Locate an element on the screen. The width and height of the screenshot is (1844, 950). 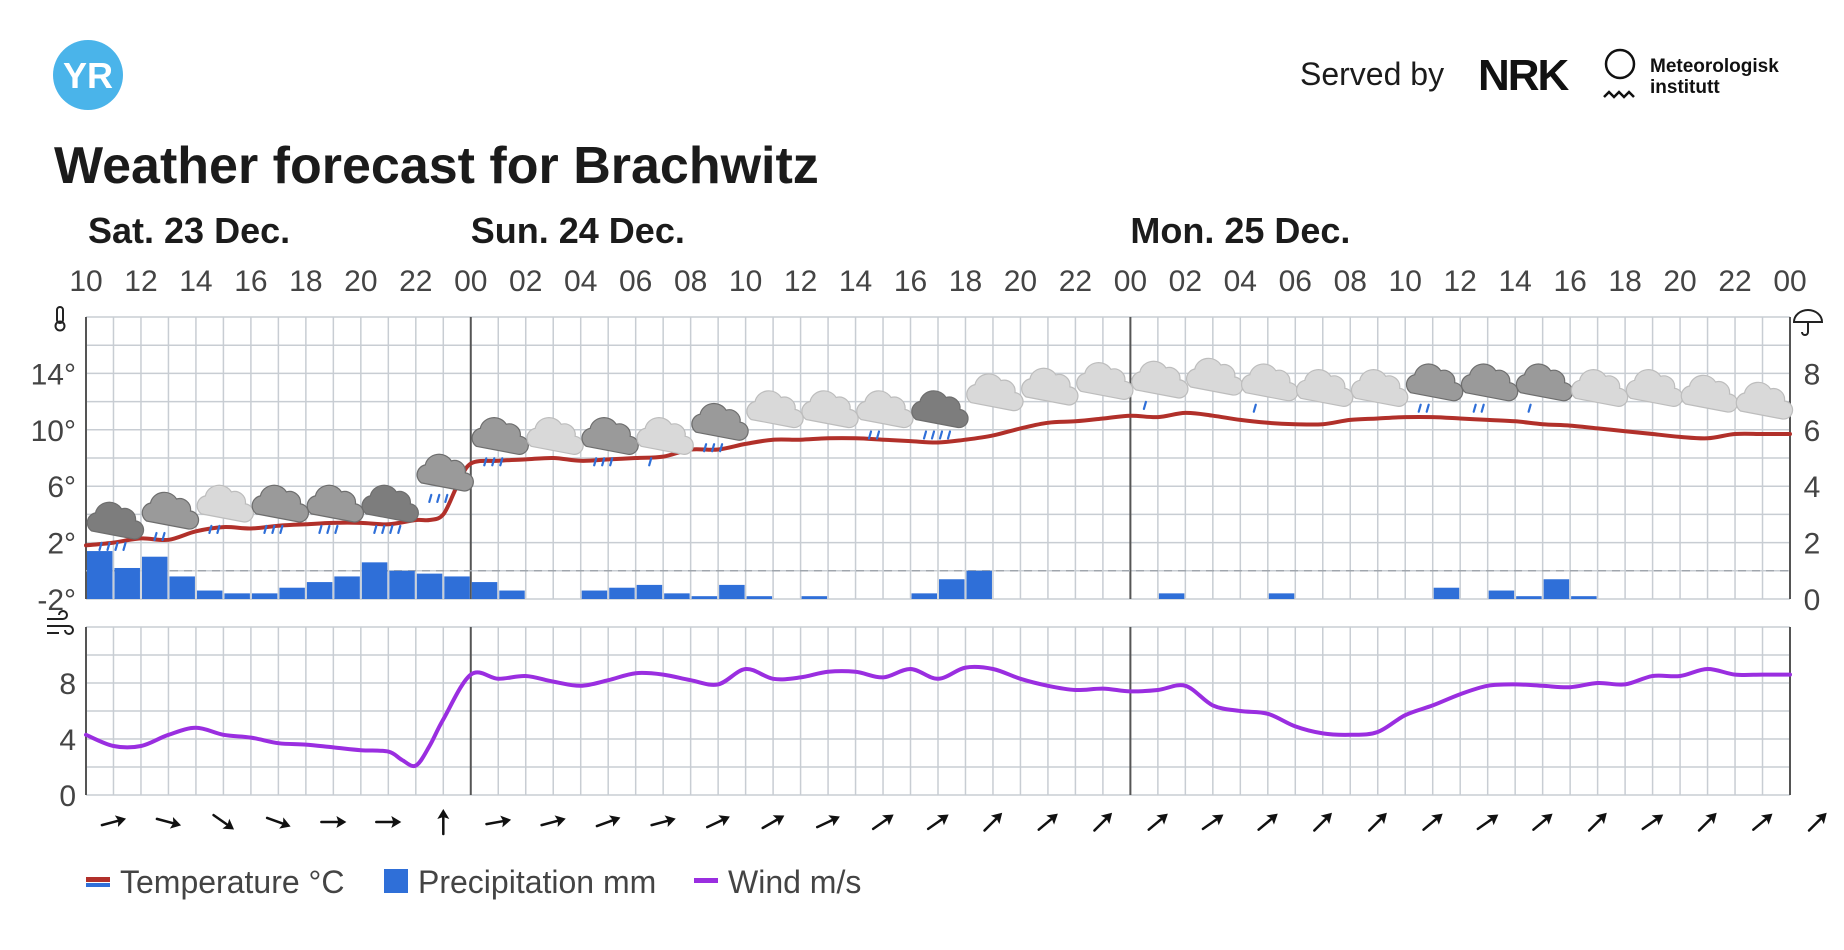
legend-item-temperature: Temperature °C is located at coordinates (215, 882).